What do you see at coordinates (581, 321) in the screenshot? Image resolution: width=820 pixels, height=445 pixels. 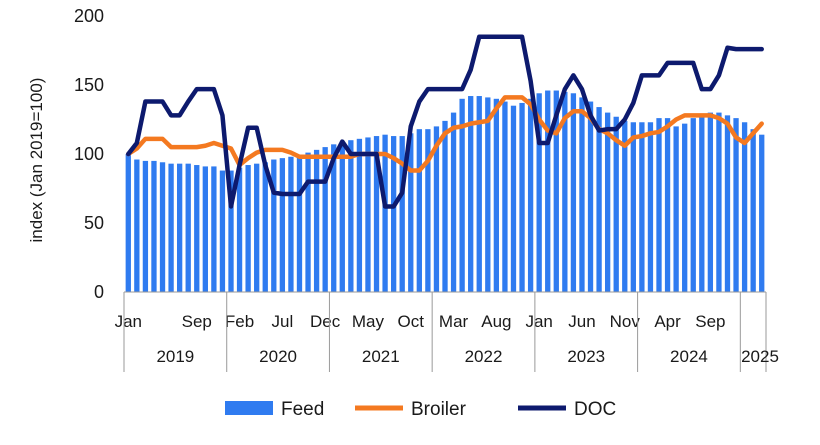 I see `x-tick-label-month: Jun` at bounding box center [581, 321].